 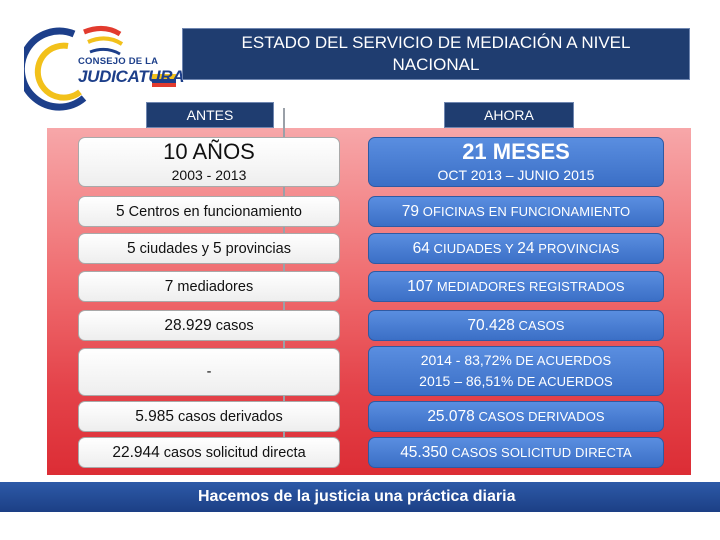 What do you see at coordinates (473, 248) in the screenshot?
I see `ahora-ciudades-text: CIUDADES Y` at bounding box center [473, 248].